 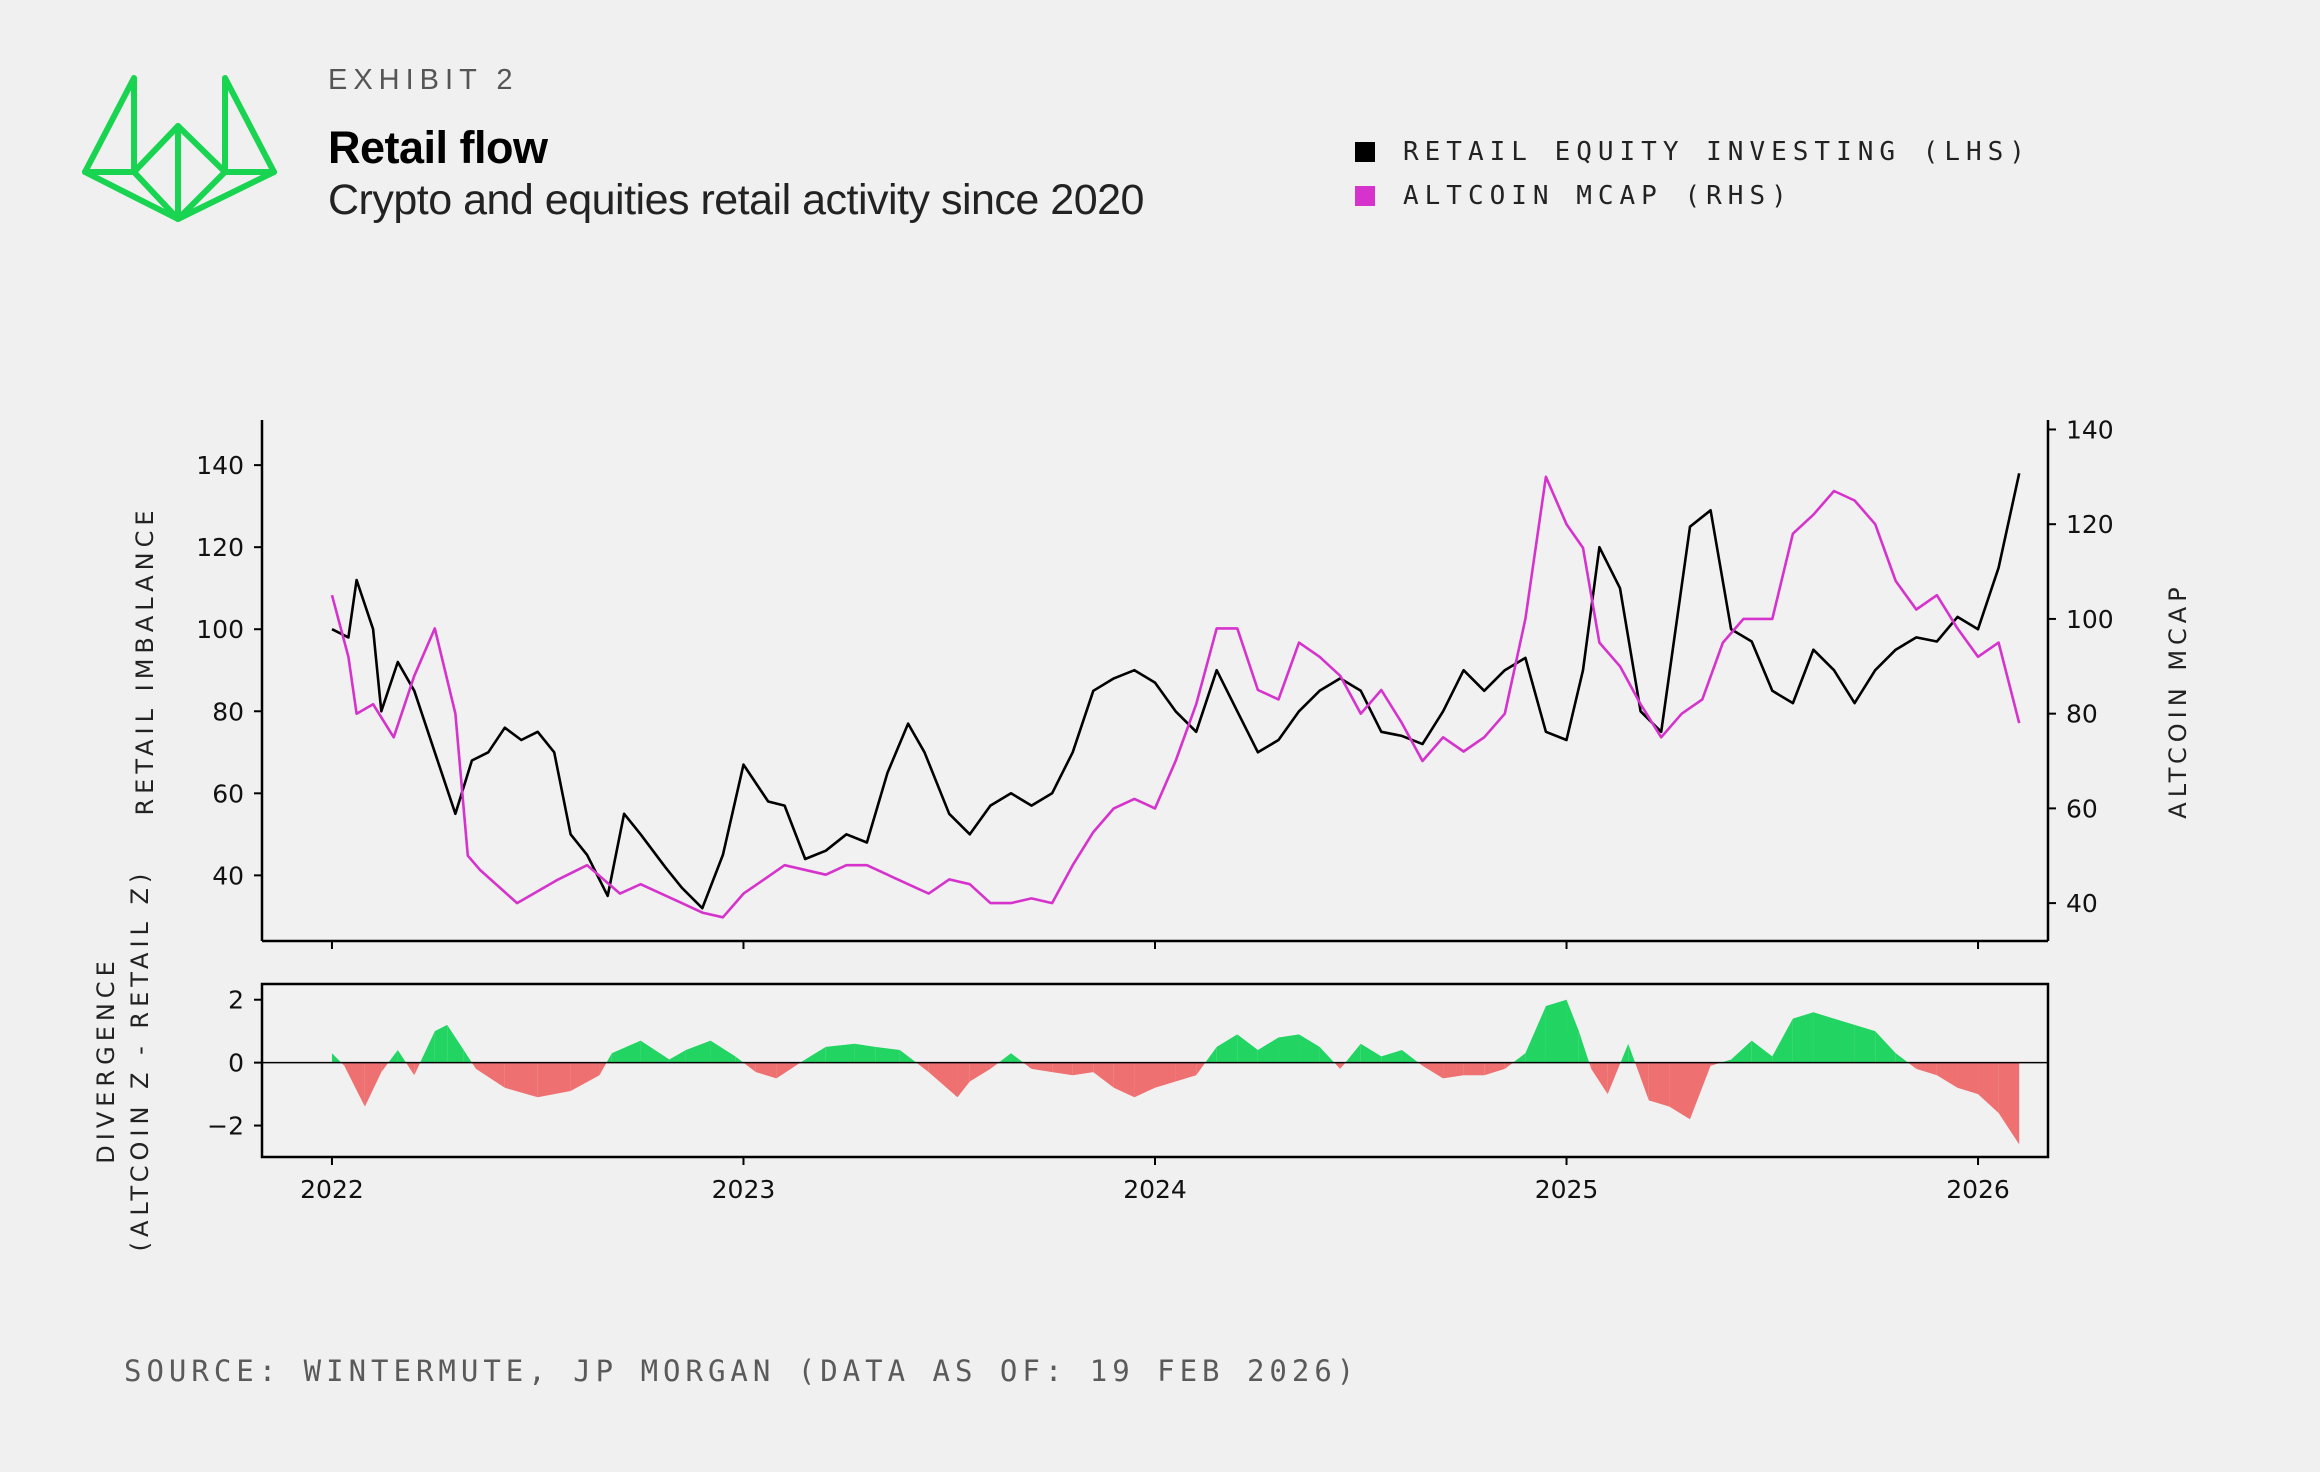 What do you see at coordinates (220, 547) in the screenshot?
I see `left-y-tick-label: 120` at bounding box center [220, 547].